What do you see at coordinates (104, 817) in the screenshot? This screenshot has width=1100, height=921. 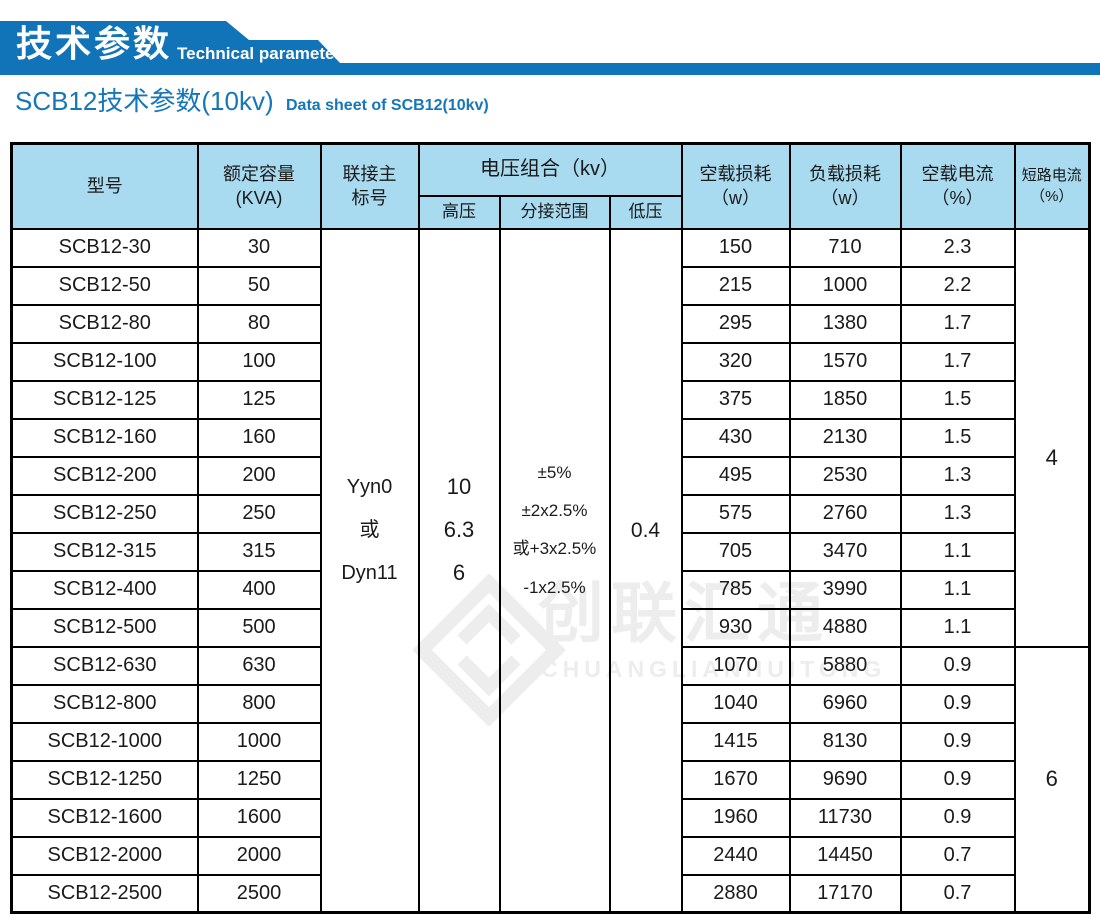 I see `model-cell: SCB12-1600` at bounding box center [104, 817].